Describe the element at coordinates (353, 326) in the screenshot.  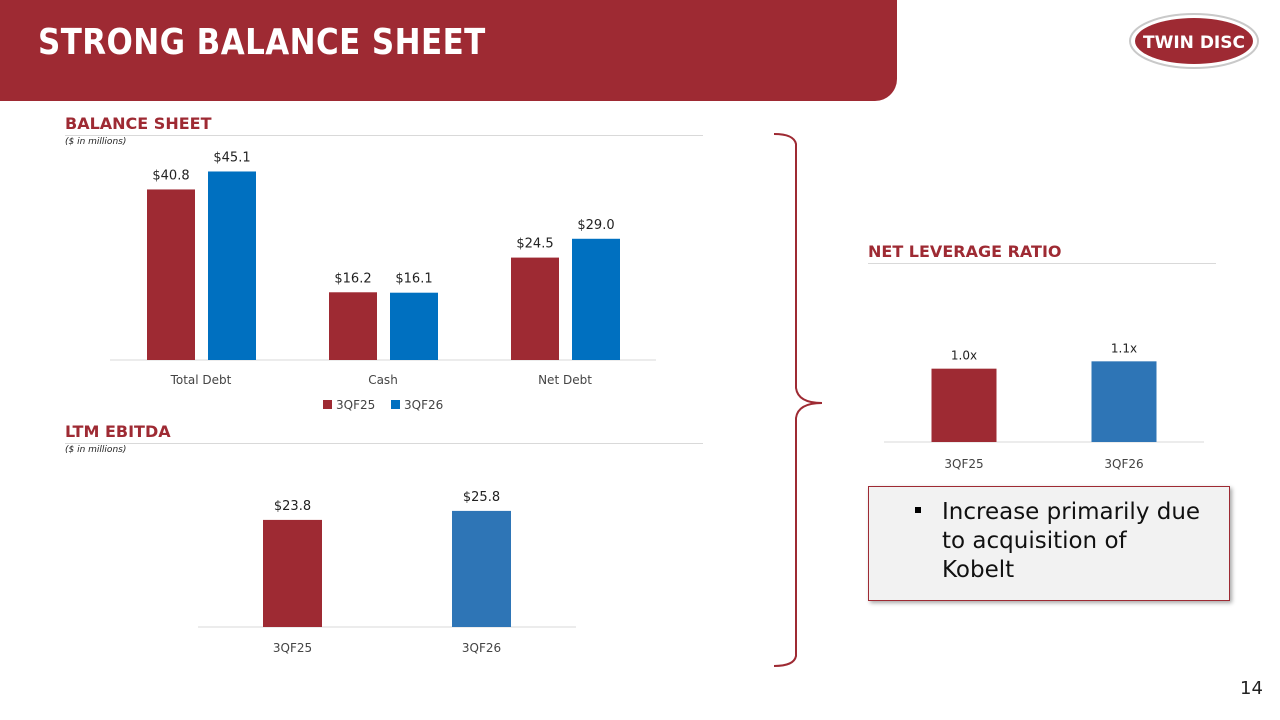
I see `bs-bar-cash-3qf25` at that location.